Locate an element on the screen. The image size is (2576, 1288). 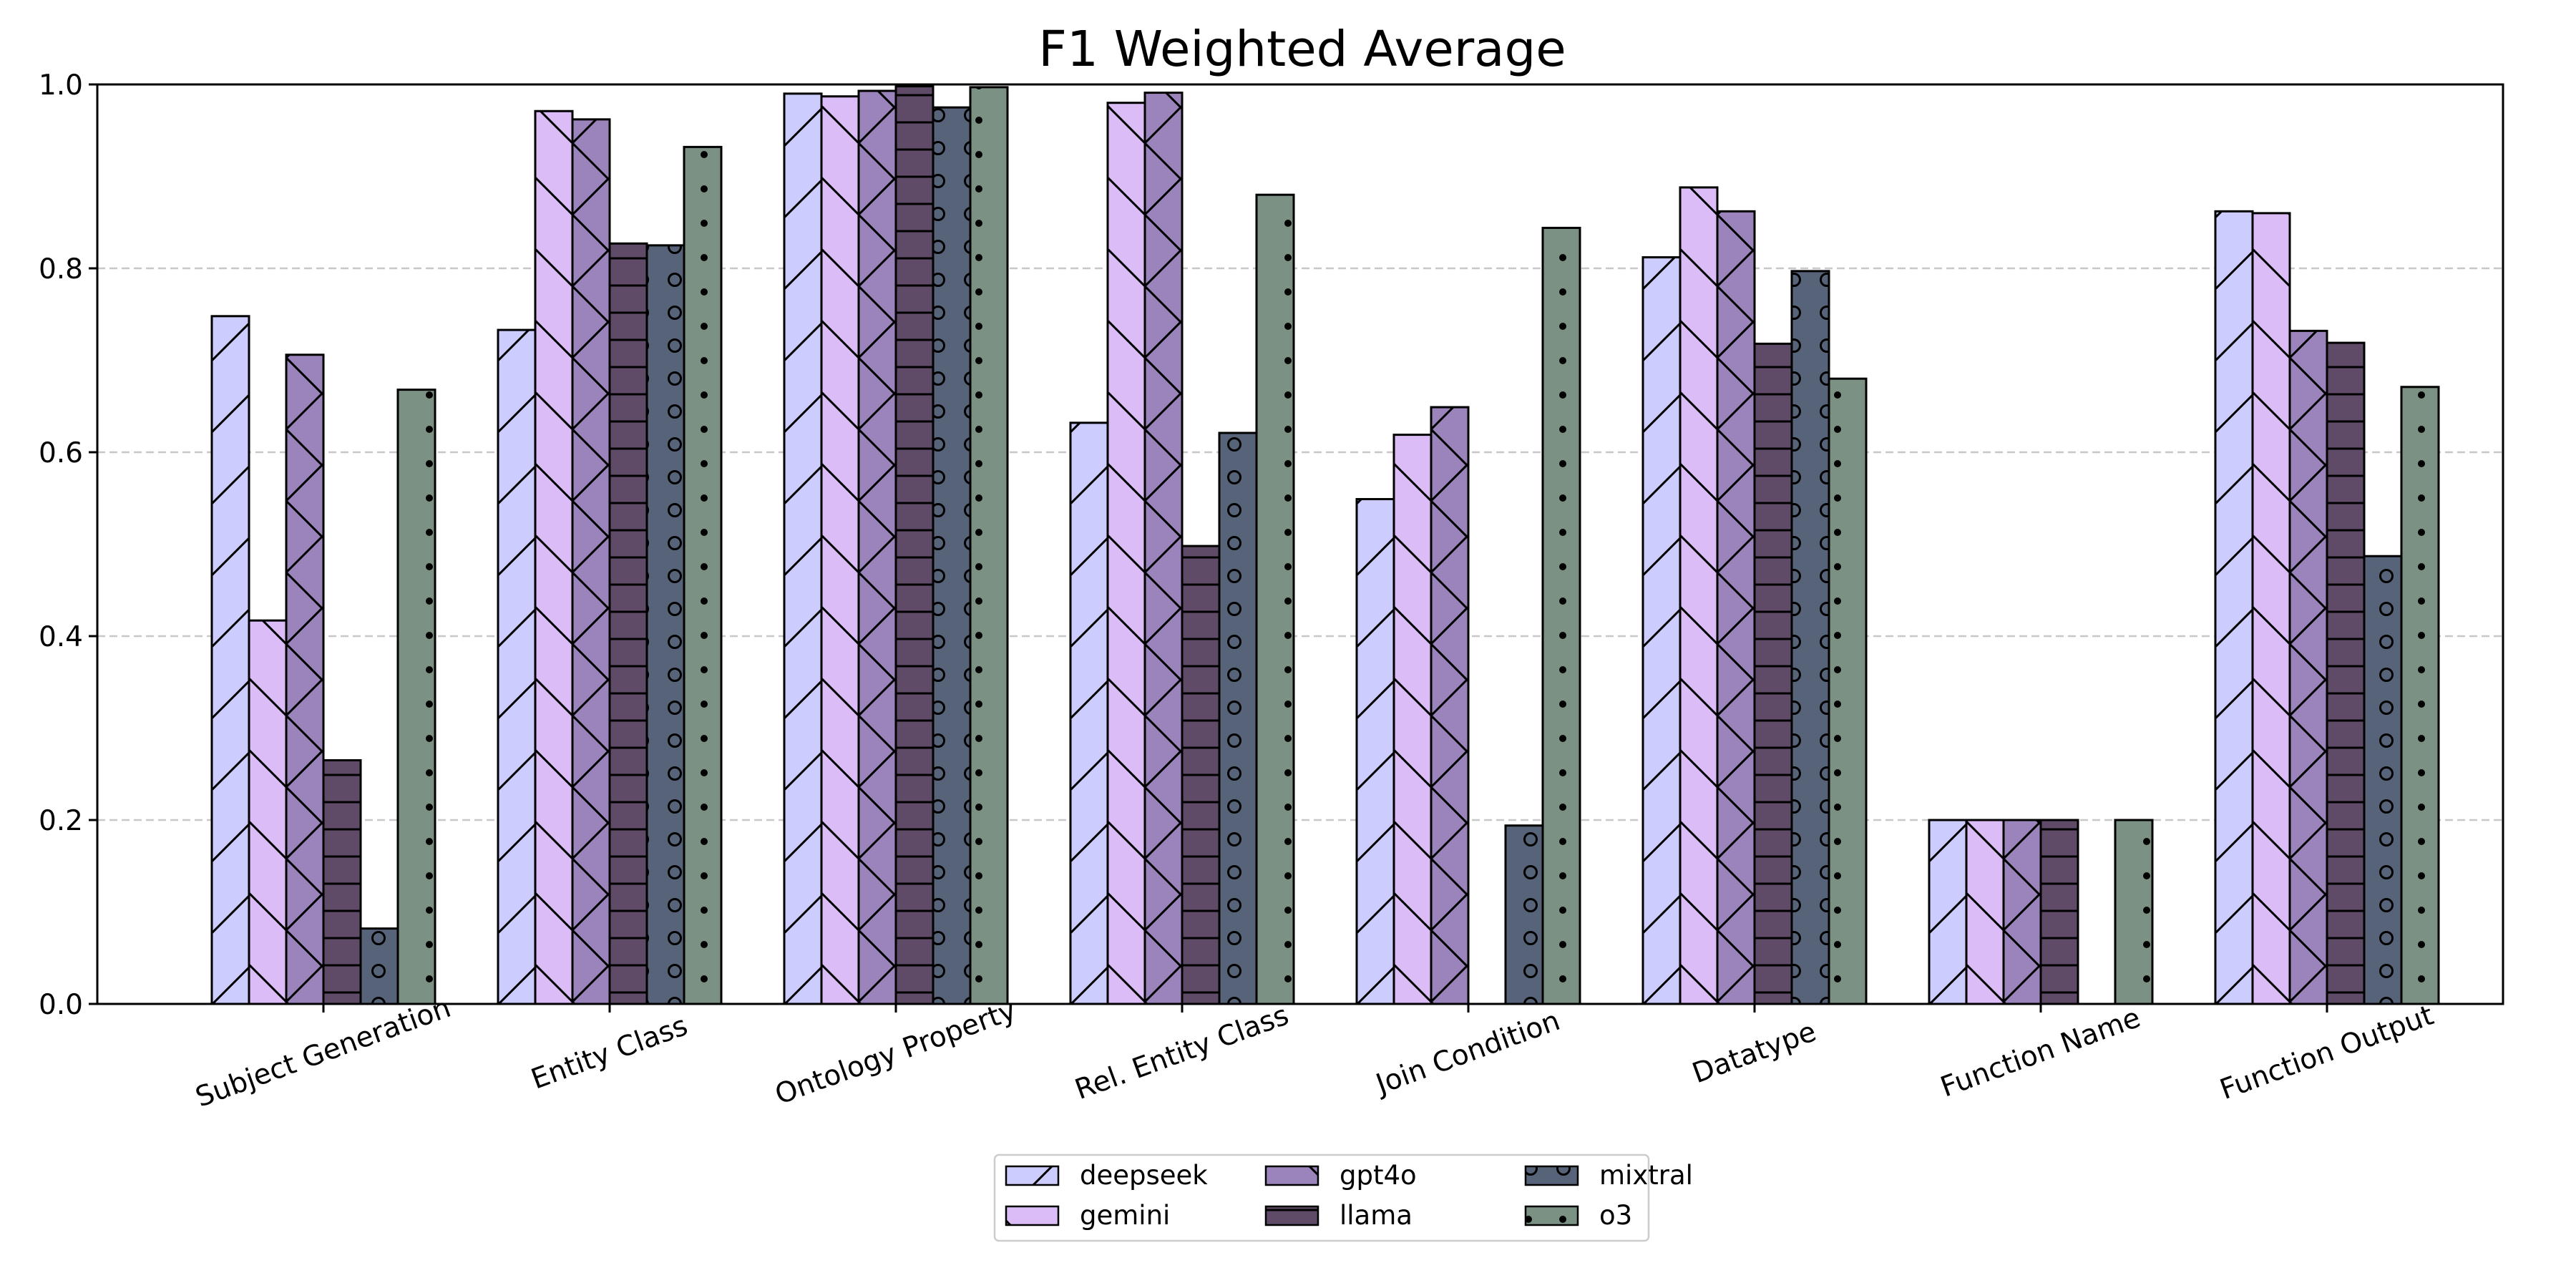
legend-label-mixtral: mixtral is located at coordinates (1646, 1175).